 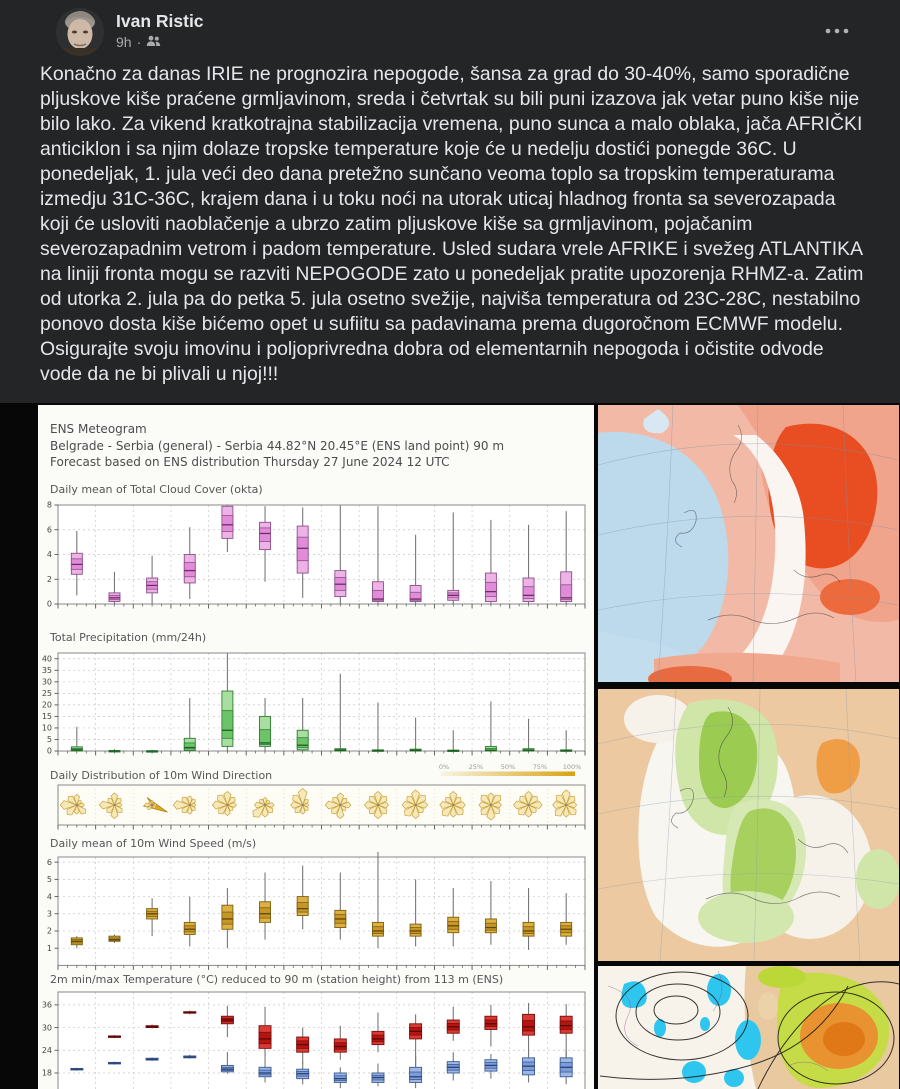 What do you see at coordinates (748, 825) in the screenshot?
I see `map-precipitation-anomaly` at bounding box center [748, 825].